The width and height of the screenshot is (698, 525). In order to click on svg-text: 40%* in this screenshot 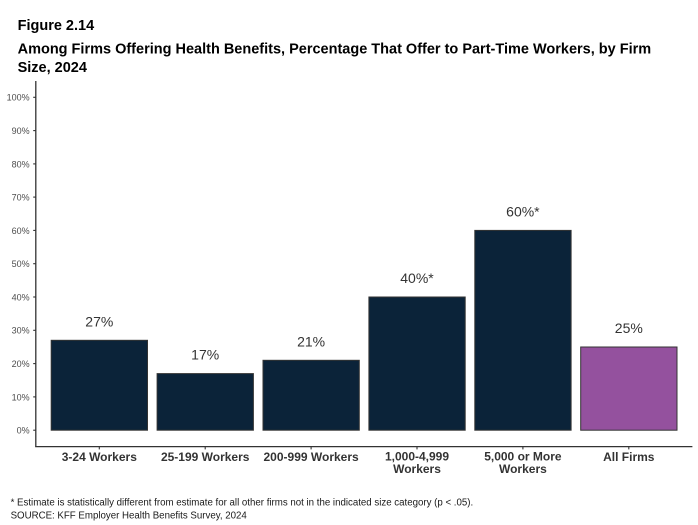, I will do `click(417, 278)`.